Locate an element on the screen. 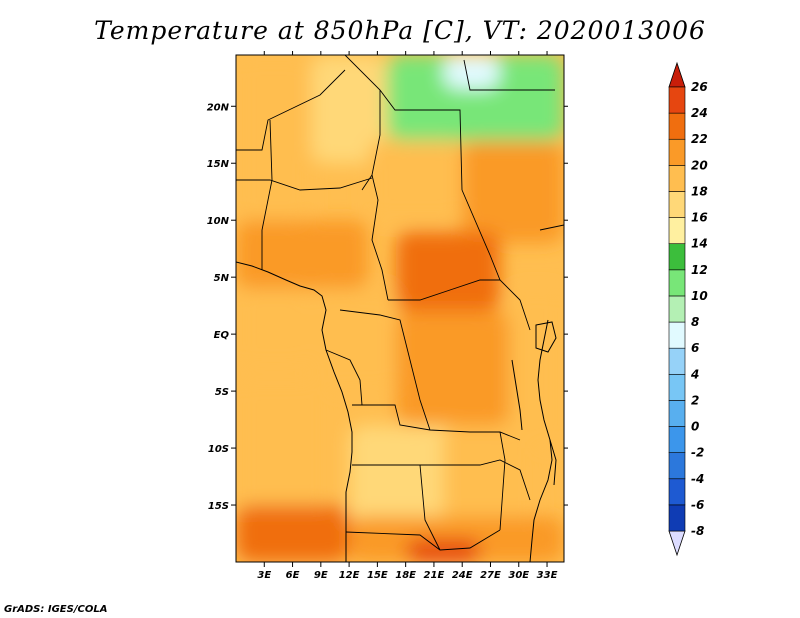 This screenshot has width=800, height=618. temp-region-gulf-guinea is located at coordinates (274, 328).